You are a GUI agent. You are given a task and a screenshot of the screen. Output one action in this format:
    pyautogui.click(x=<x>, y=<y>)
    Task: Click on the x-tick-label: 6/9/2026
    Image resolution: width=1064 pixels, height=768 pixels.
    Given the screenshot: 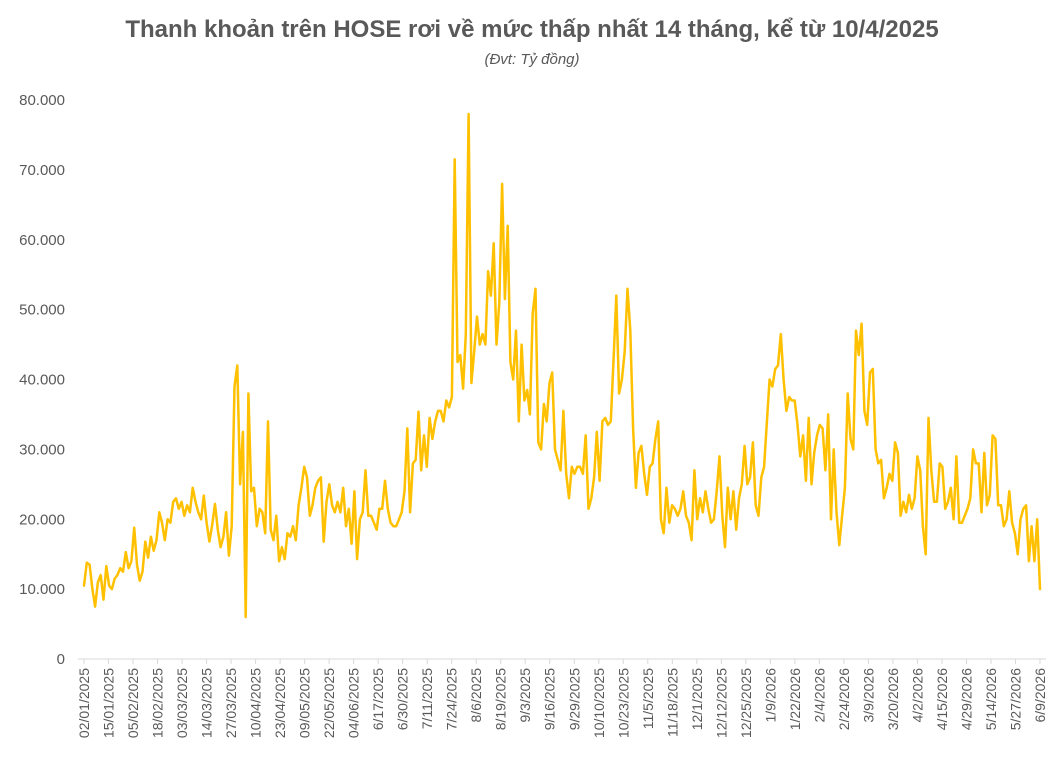 What is the action you would take?
    pyautogui.click(x=1040, y=695)
    